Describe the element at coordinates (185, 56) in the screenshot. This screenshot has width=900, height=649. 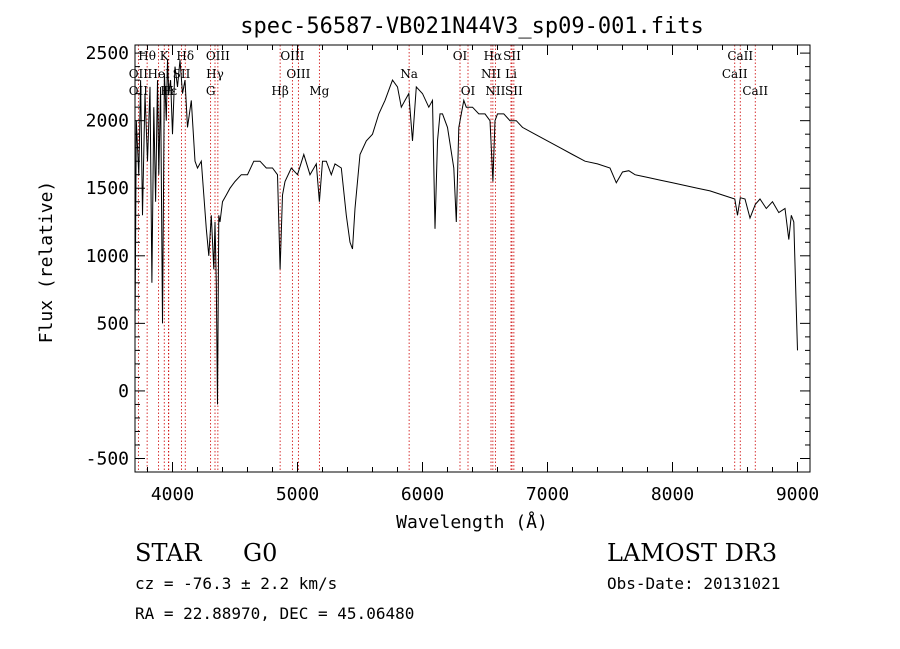
I see `line-label: Hδ` at that location.